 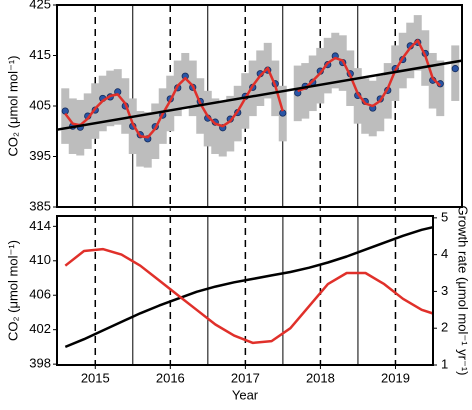 I want to click on y-tick-label: 414, so click(x=40, y=225).